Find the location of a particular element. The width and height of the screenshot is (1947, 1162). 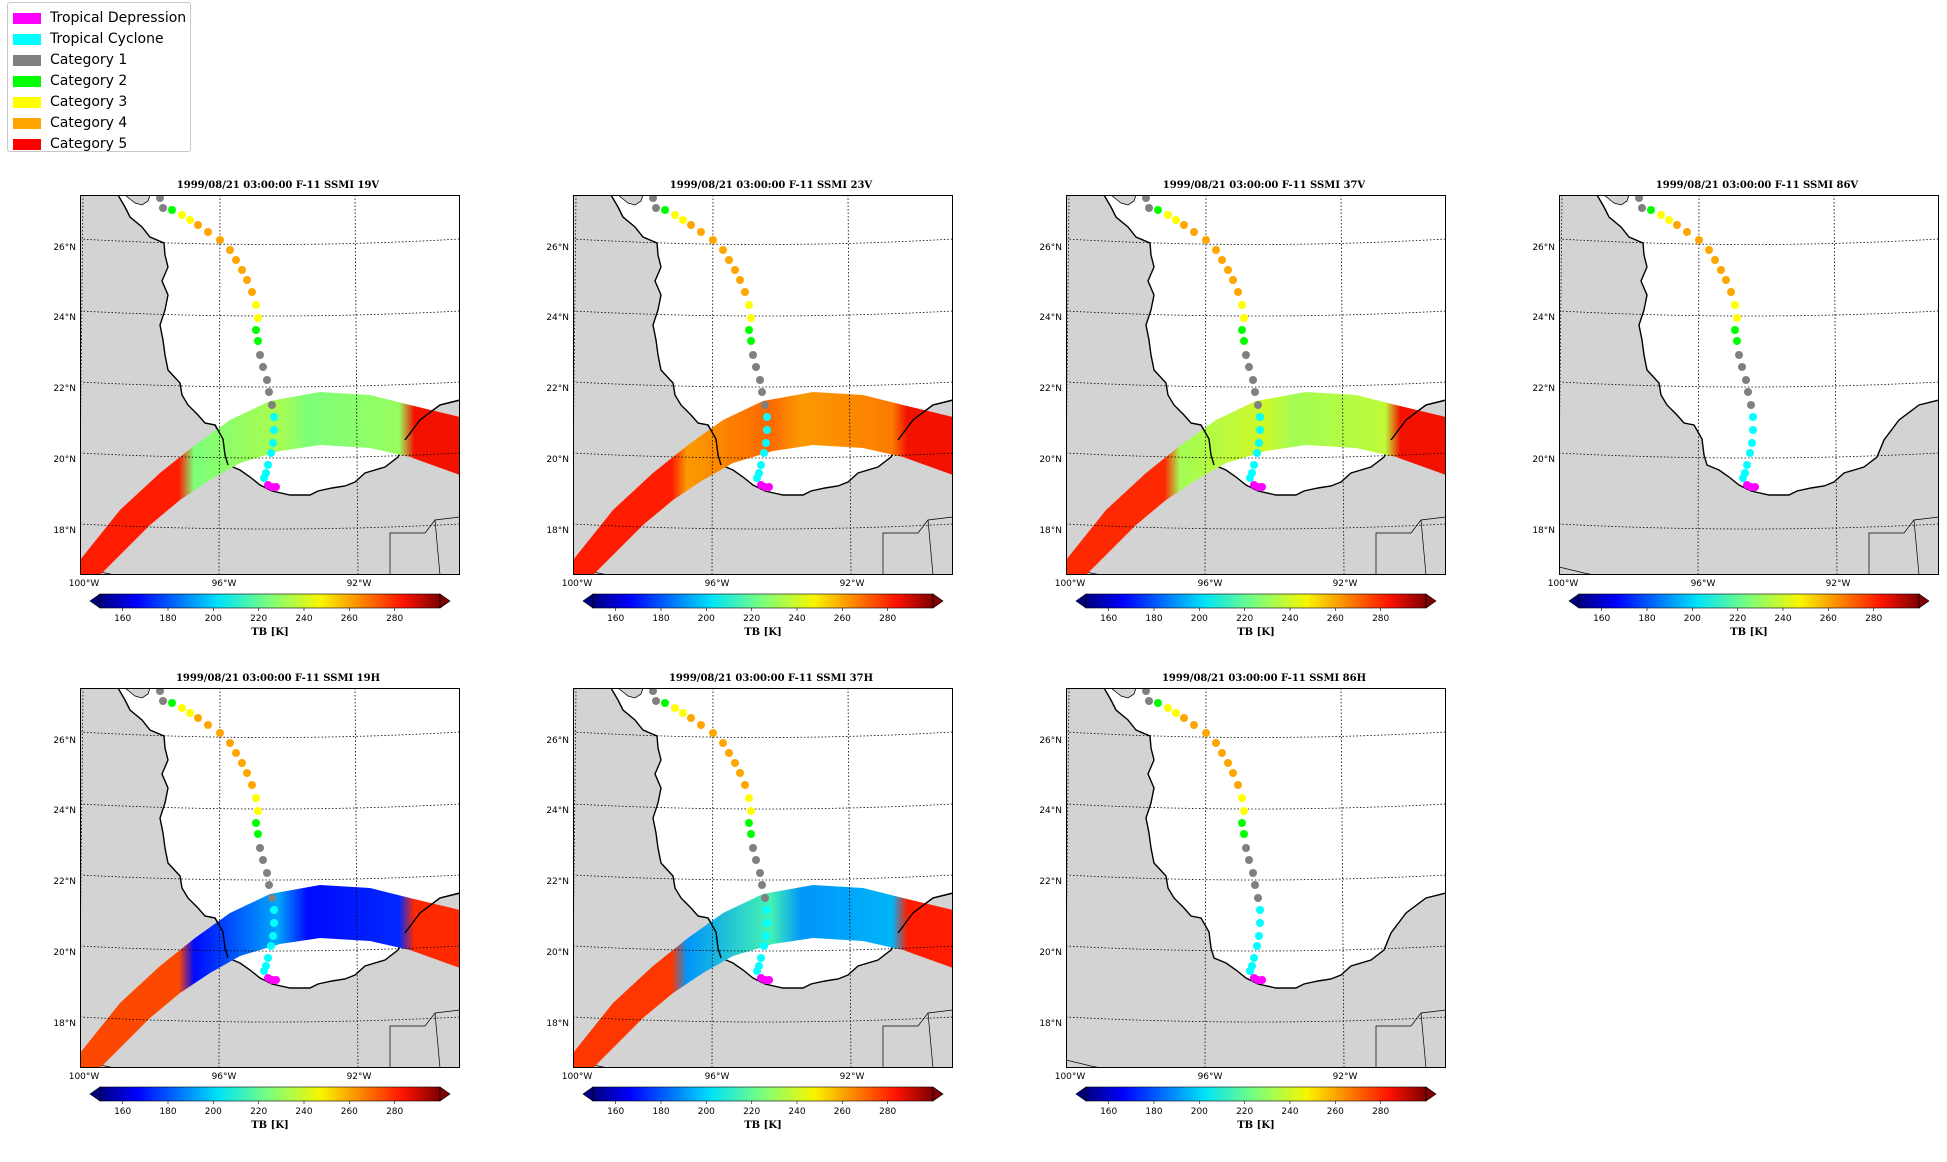

legend-item-tropical-cyclone: Tropical Cyclone is located at coordinates (88, 39).